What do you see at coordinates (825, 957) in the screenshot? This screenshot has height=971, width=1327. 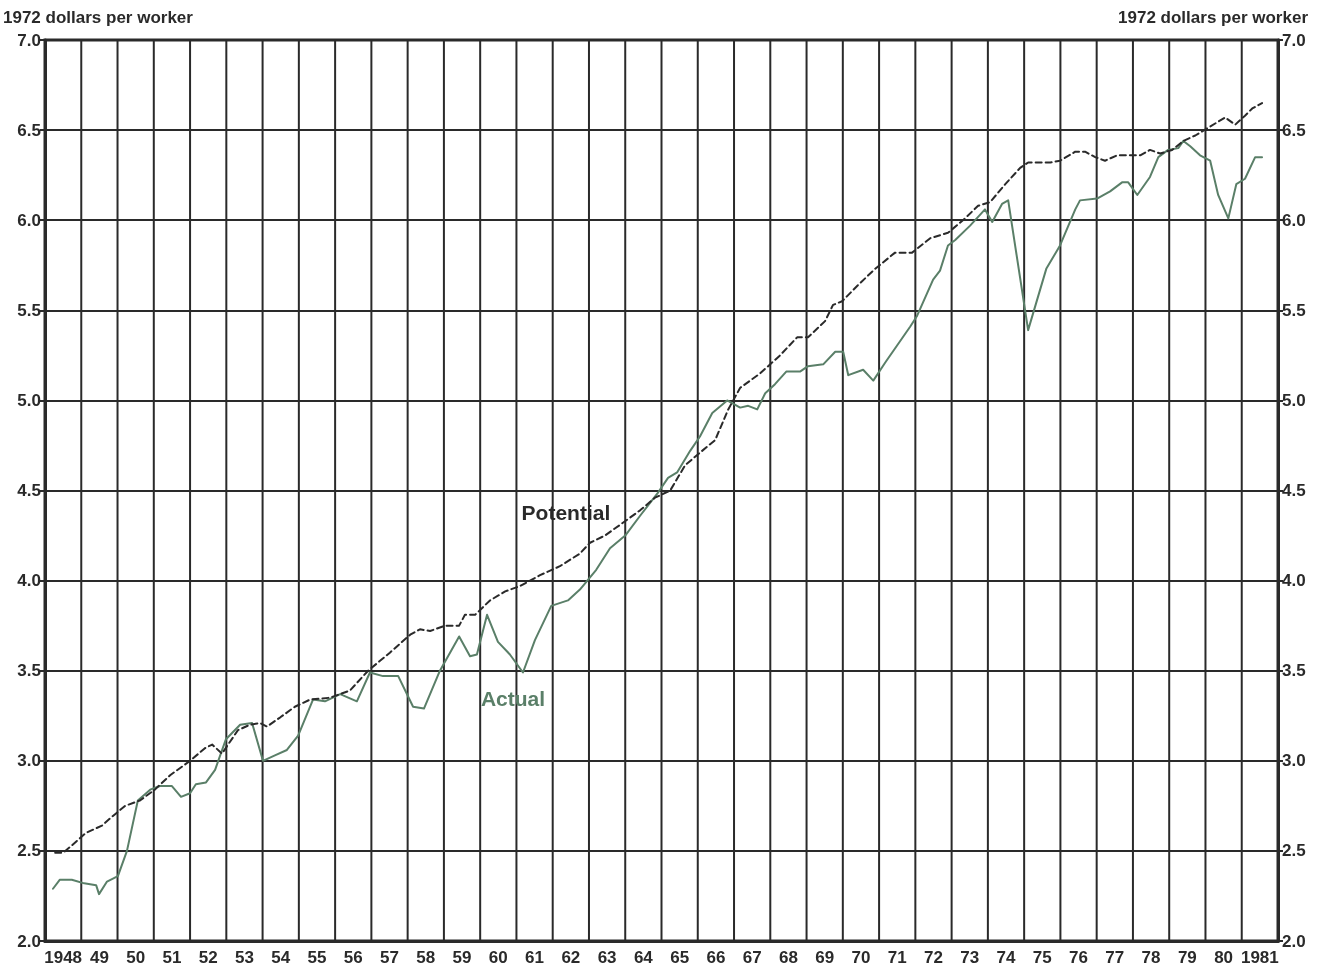 I see `x-tick-label: 69` at bounding box center [825, 957].